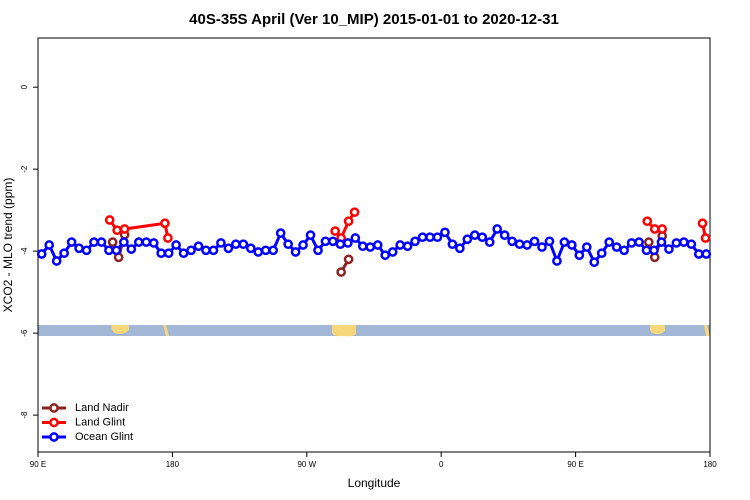 This screenshot has height=500, width=750. Describe the element at coordinates (407, 226) in the screenshot. I see `series-line` at that location.